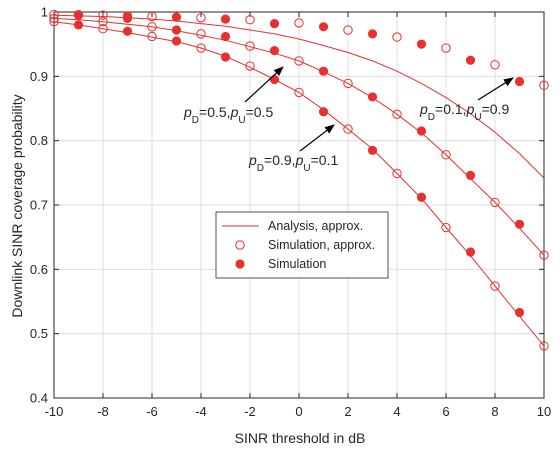 The height and width of the screenshot is (450, 560). What do you see at coordinates (297, 264) in the screenshot?
I see `legend-label-simulation: Simulation` at bounding box center [297, 264].